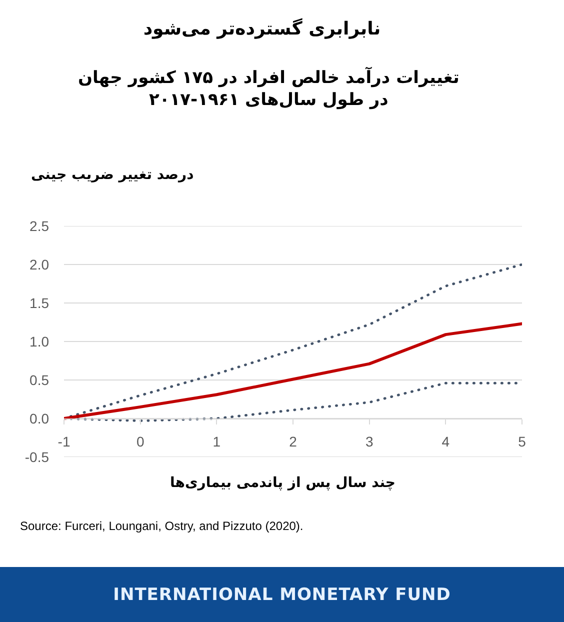  What do you see at coordinates (369, 441) in the screenshot?
I see `x-tick-label: 3` at bounding box center [369, 441].